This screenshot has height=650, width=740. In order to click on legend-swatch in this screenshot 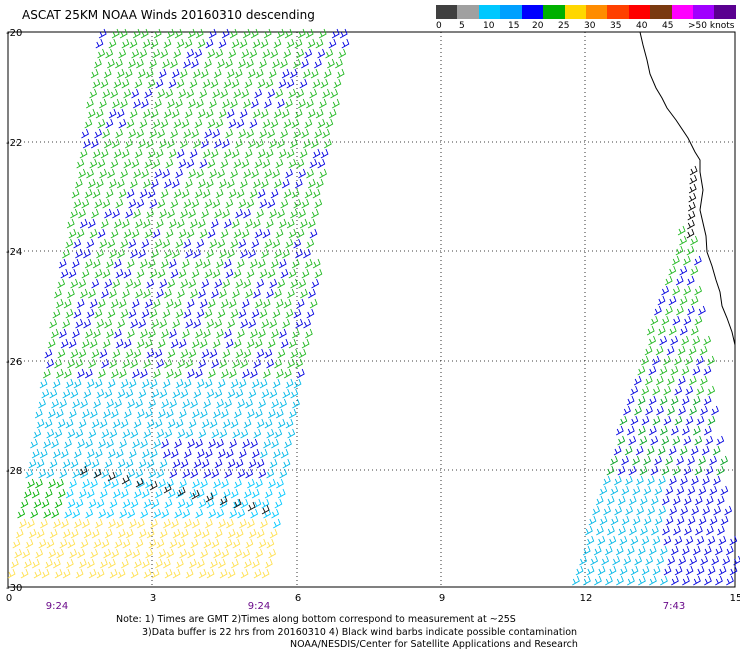, I will do `click(725, 12)`.